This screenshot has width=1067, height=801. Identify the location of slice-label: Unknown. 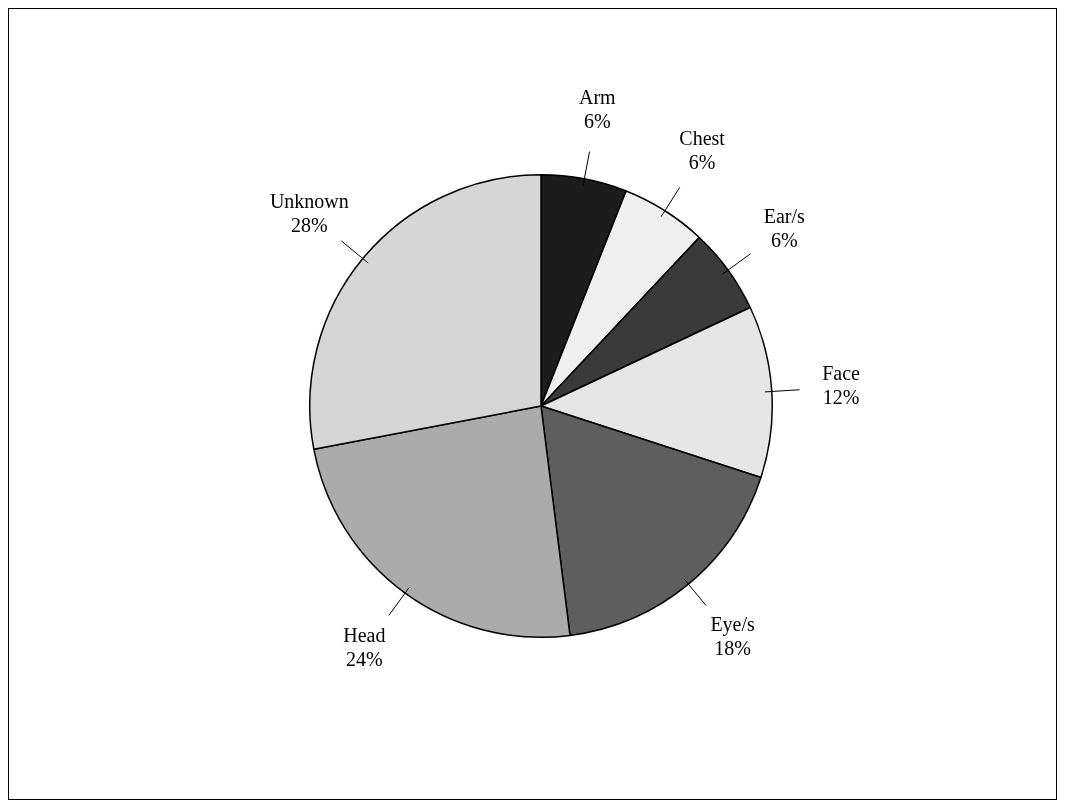
(309, 200).